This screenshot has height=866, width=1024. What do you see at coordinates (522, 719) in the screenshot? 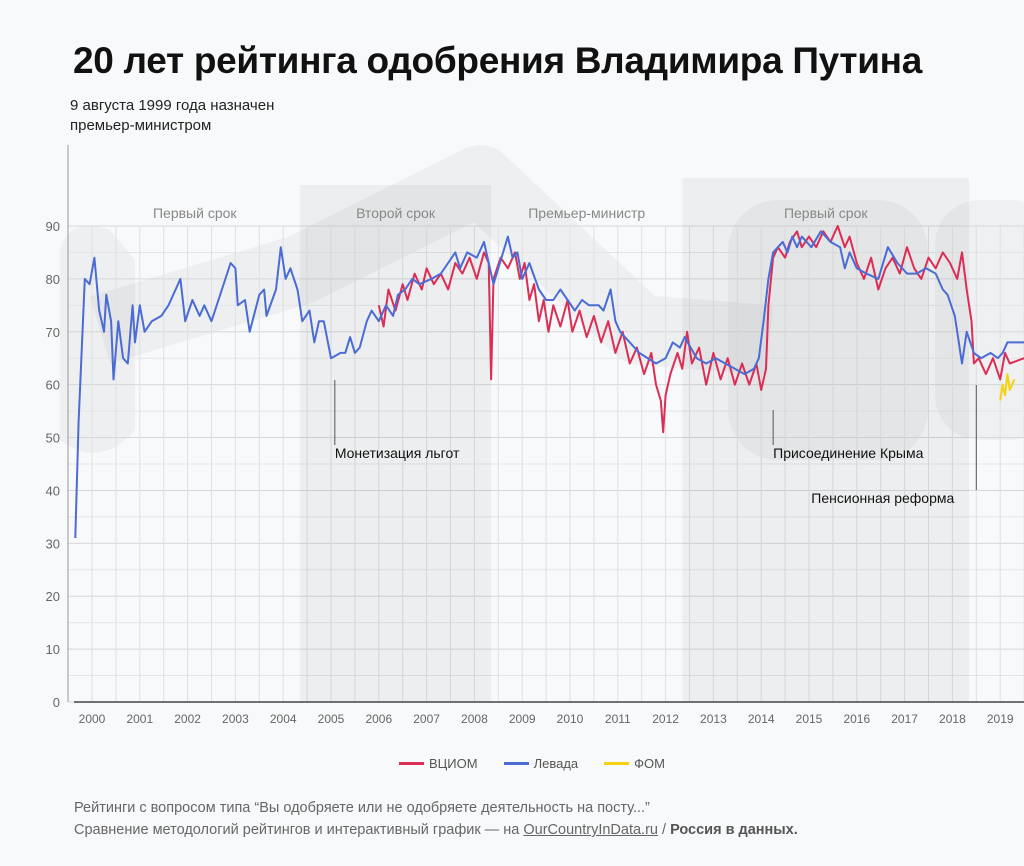
I see `x-tick-label: 2009` at bounding box center [522, 719].